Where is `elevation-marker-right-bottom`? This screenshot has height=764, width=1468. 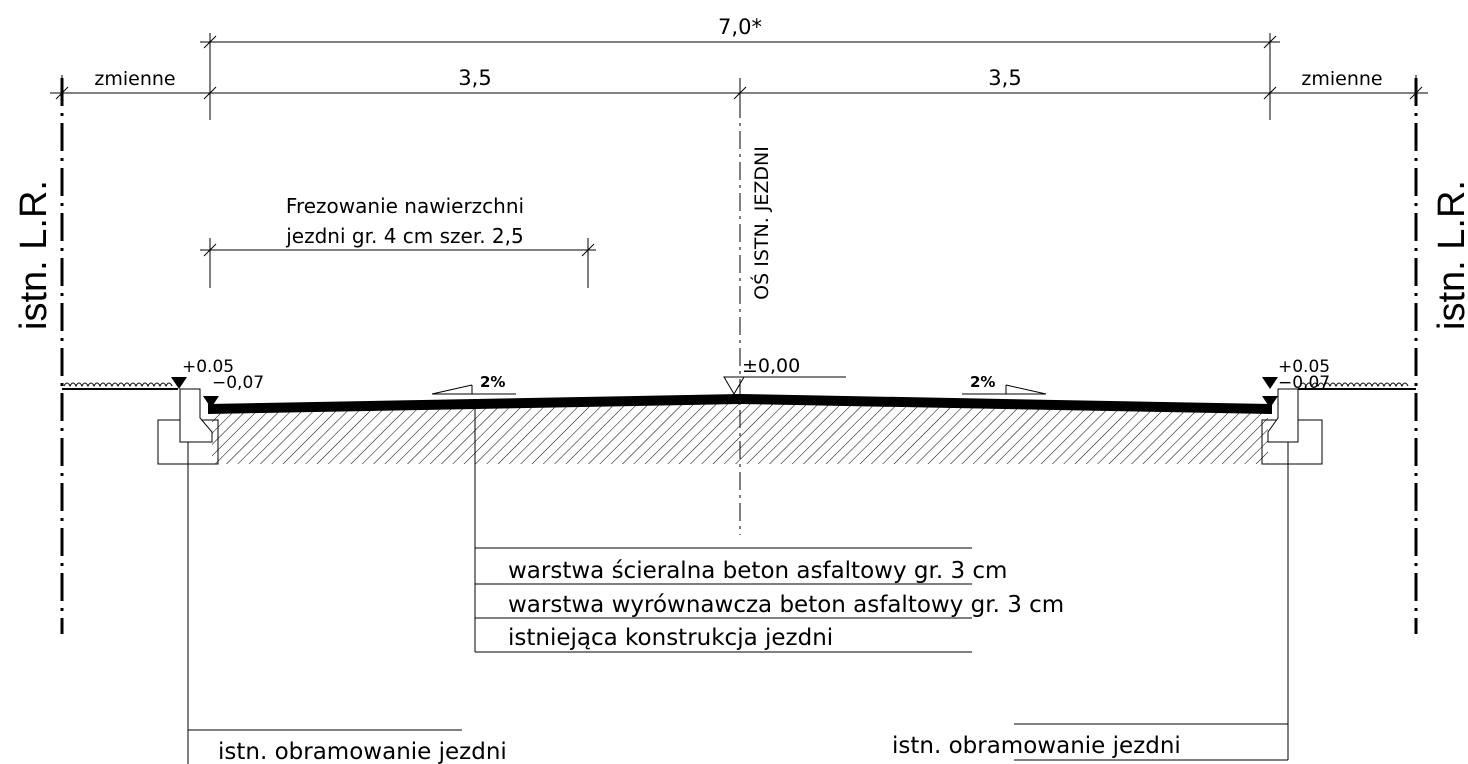
elevation-marker-right-bottom is located at coordinates (1270, 402).